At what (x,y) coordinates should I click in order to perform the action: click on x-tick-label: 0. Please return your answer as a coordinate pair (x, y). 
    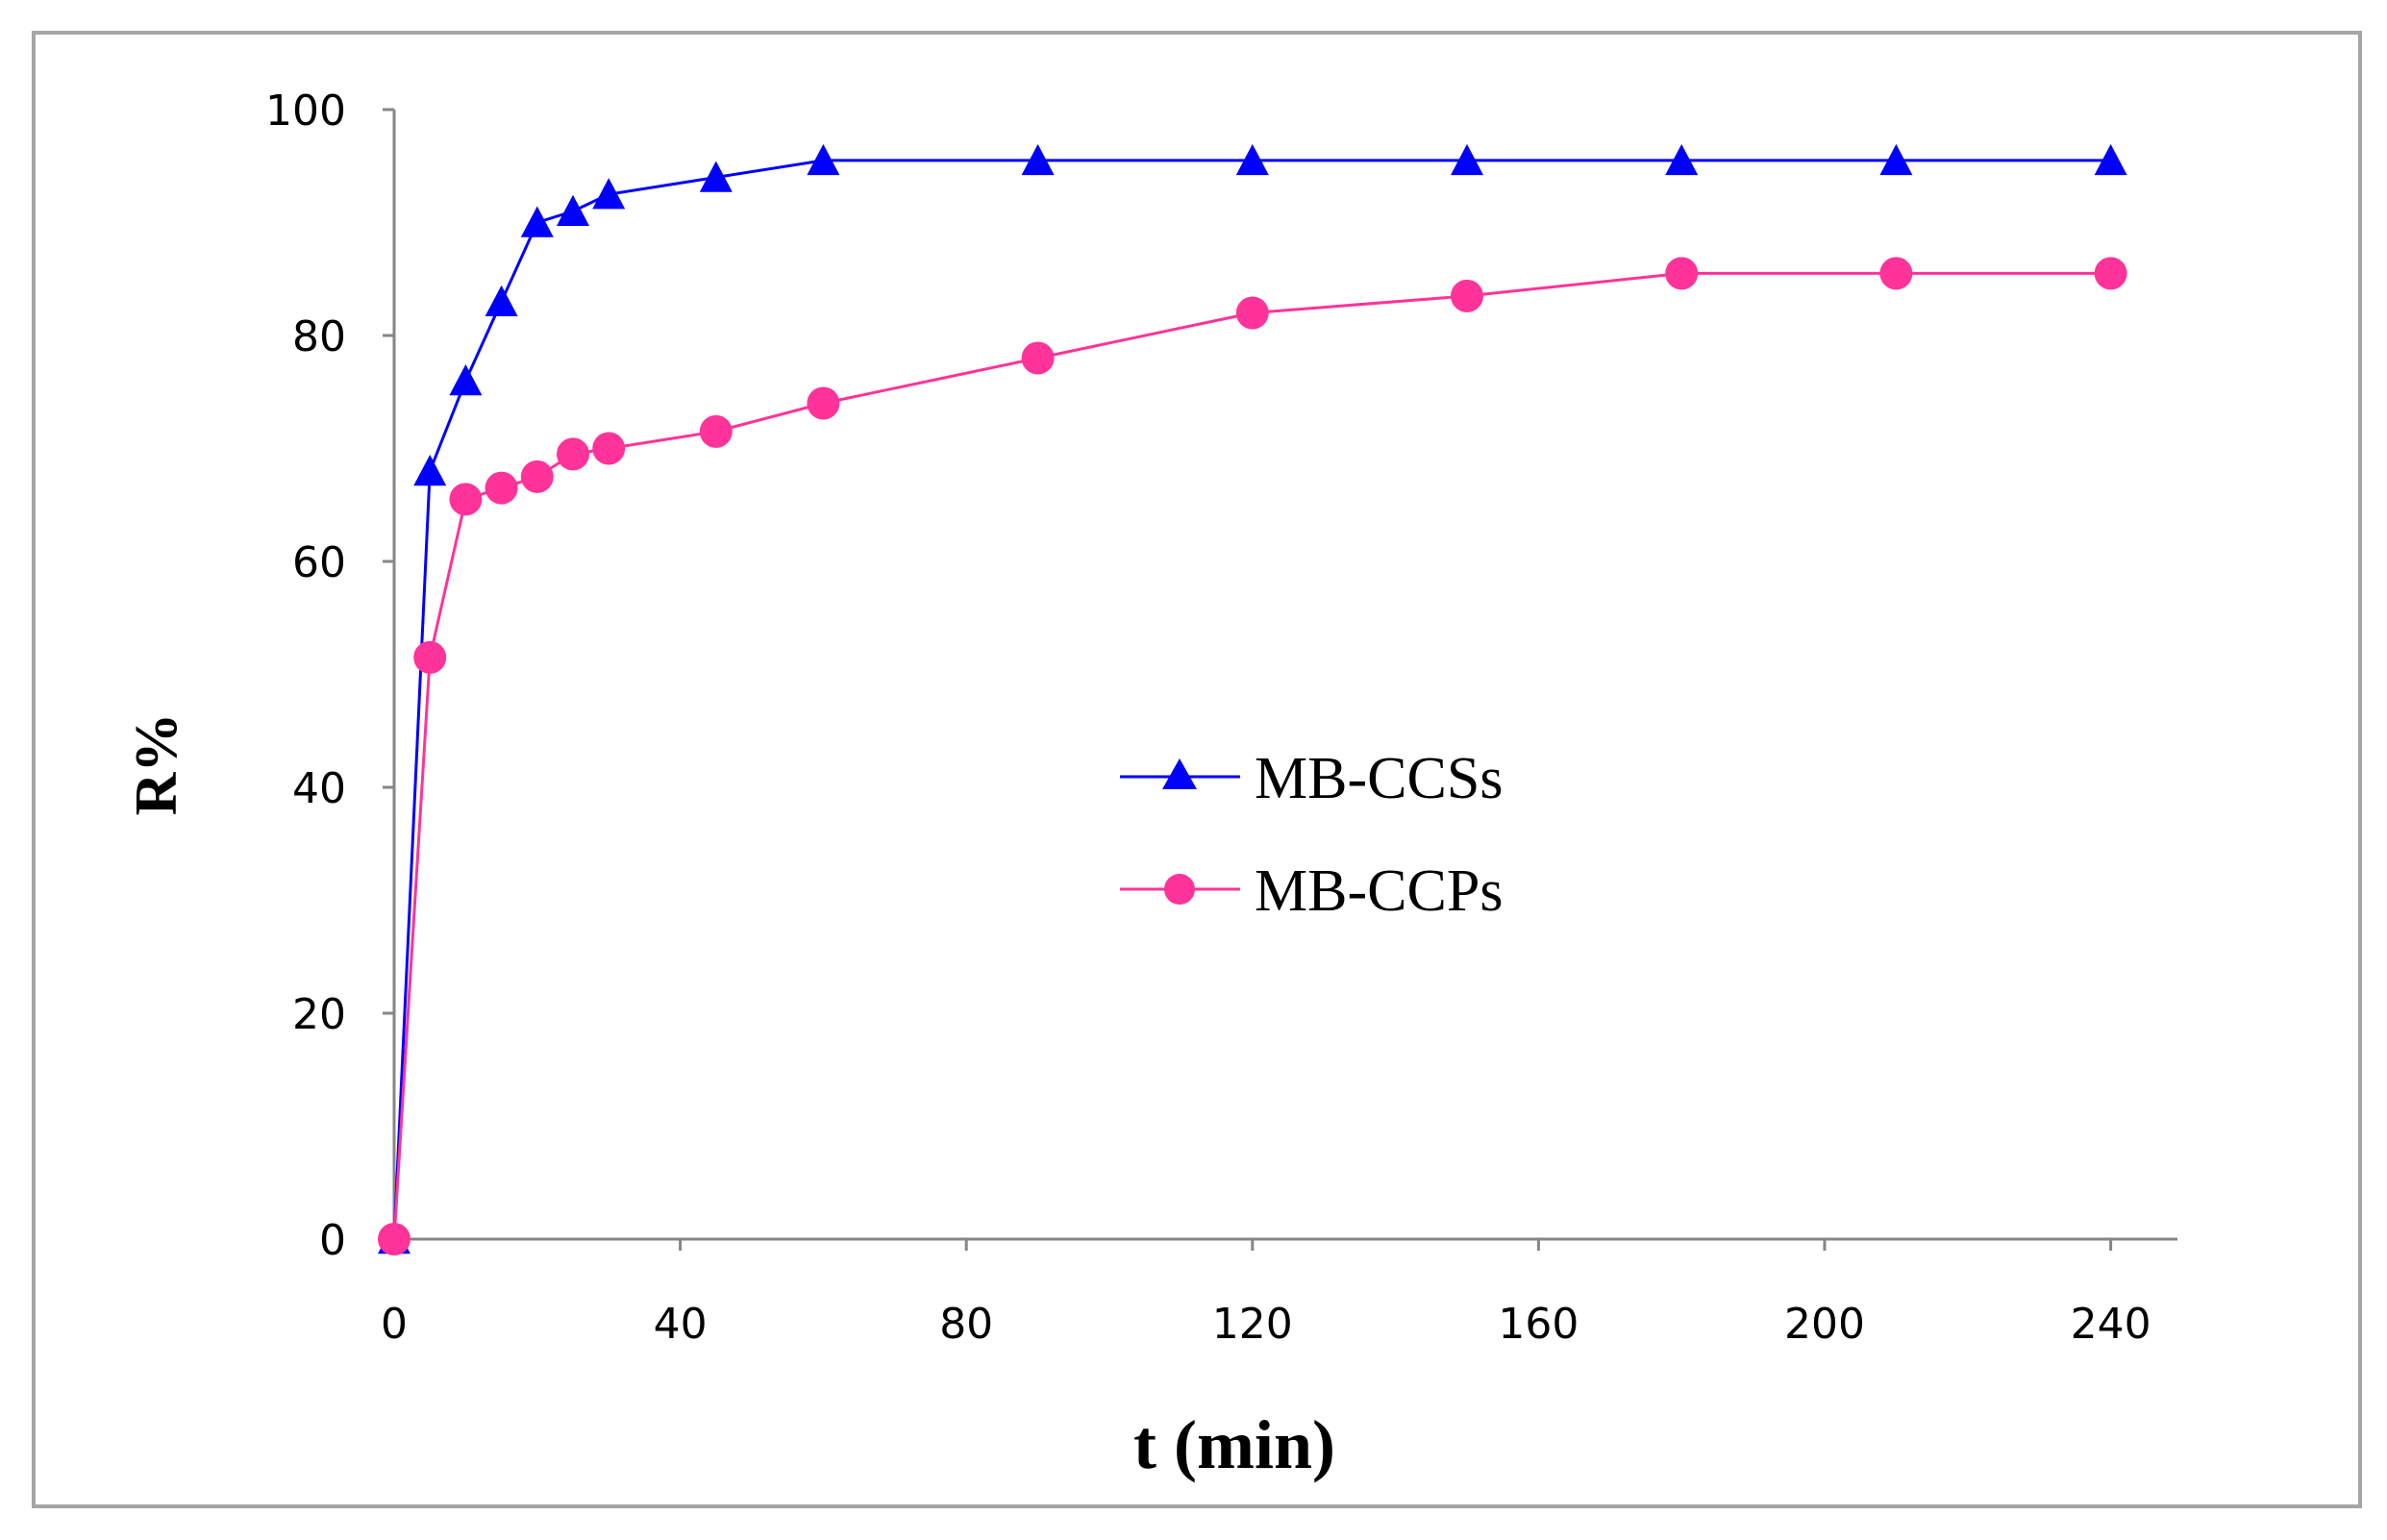
    Looking at the image, I should click on (394, 1324).